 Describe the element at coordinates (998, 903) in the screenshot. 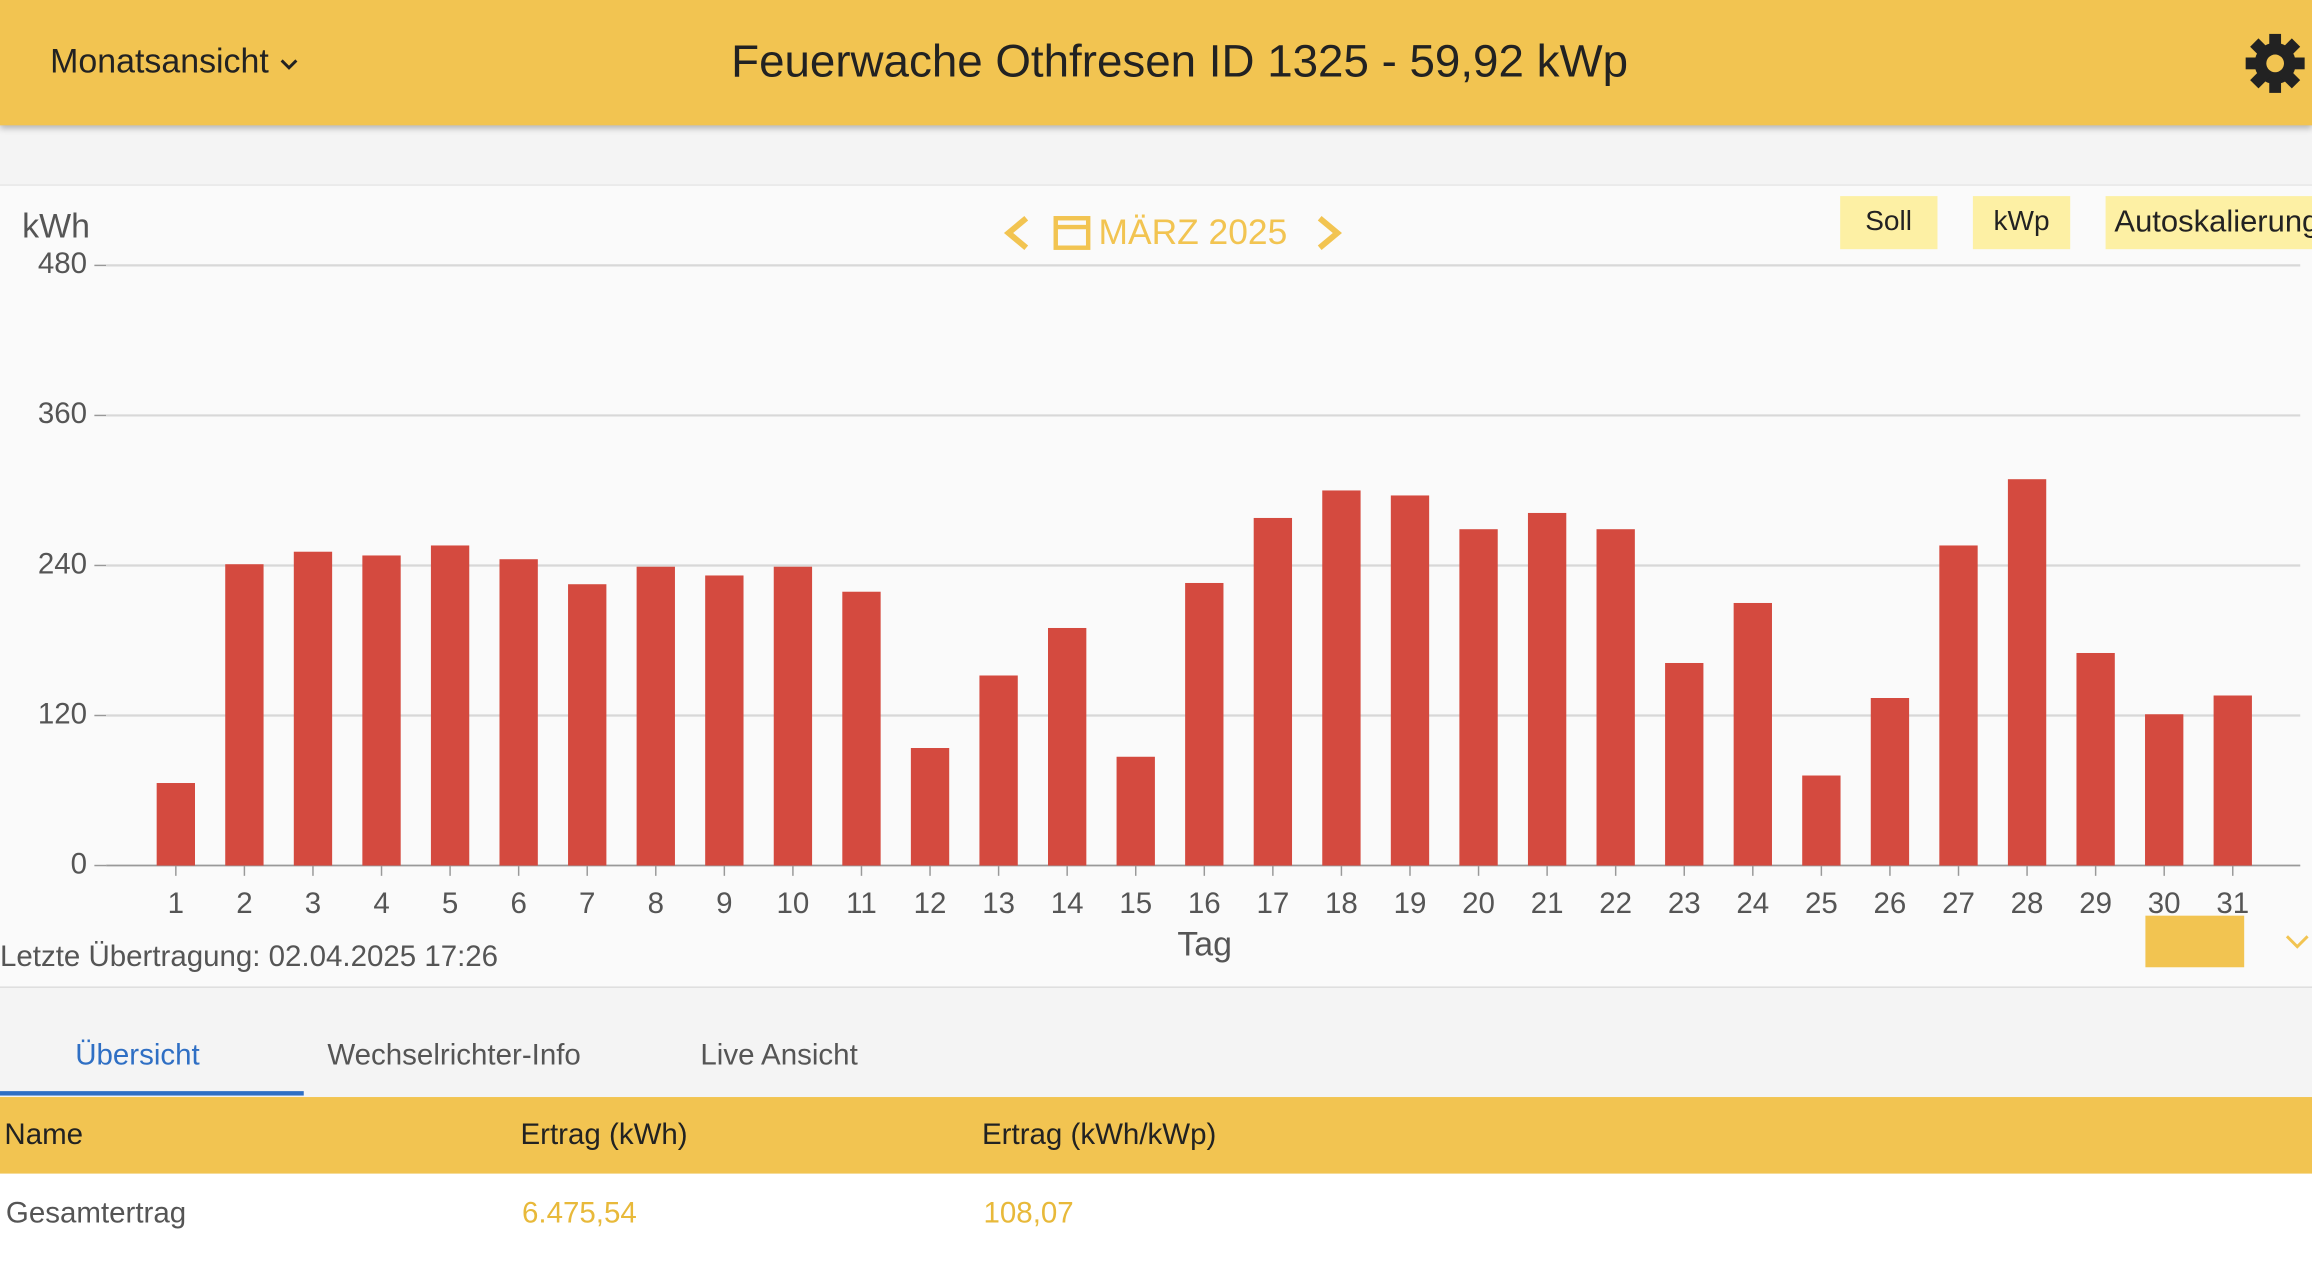

I see `x-tick-label: 13` at that location.